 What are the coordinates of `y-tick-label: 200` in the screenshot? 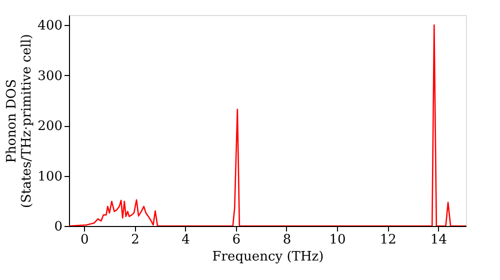 It's located at (50, 126).